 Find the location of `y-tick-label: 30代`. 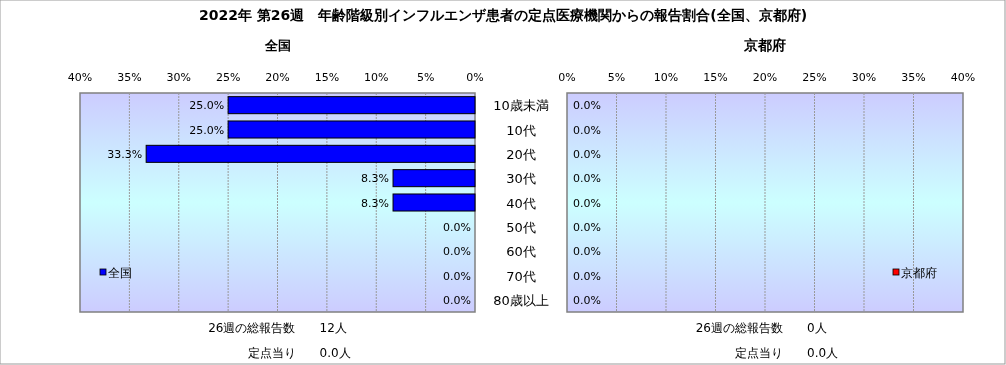

y-tick-label: 30代 is located at coordinates (521, 179).